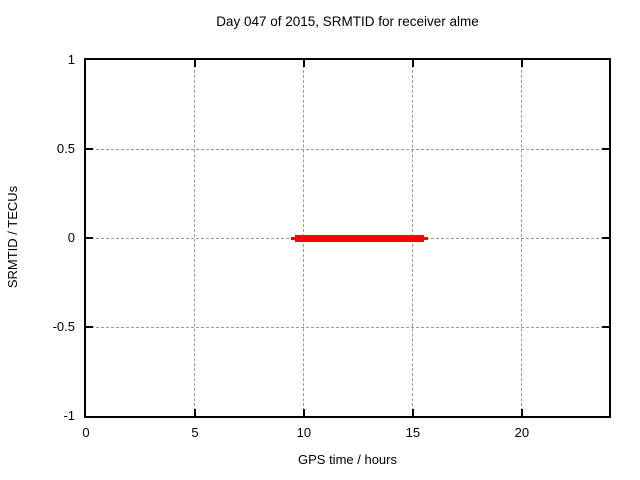 This screenshot has width=640, height=480. What do you see at coordinates (86, 432) in the screenshot?
I see `x-tick-label: 0` at bounding box center [86, 432].